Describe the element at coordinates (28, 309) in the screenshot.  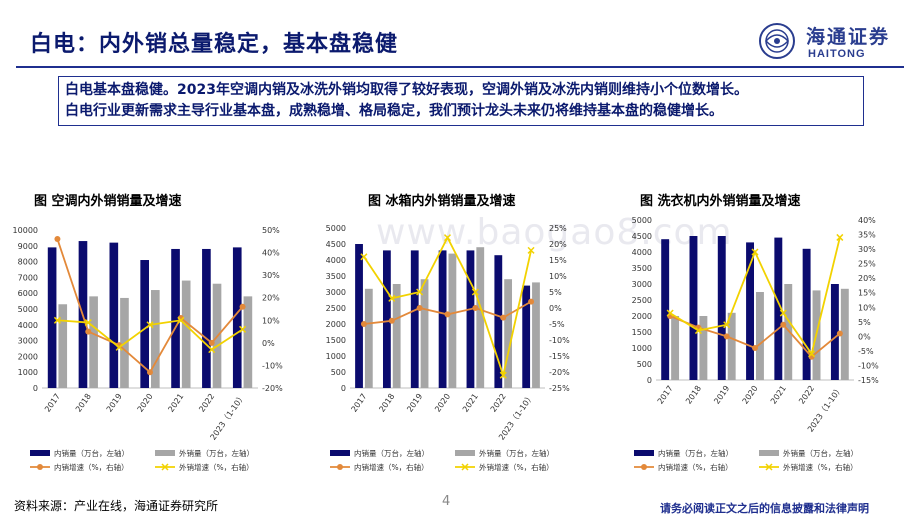
I see `y-tick-label: 5000` at that location.